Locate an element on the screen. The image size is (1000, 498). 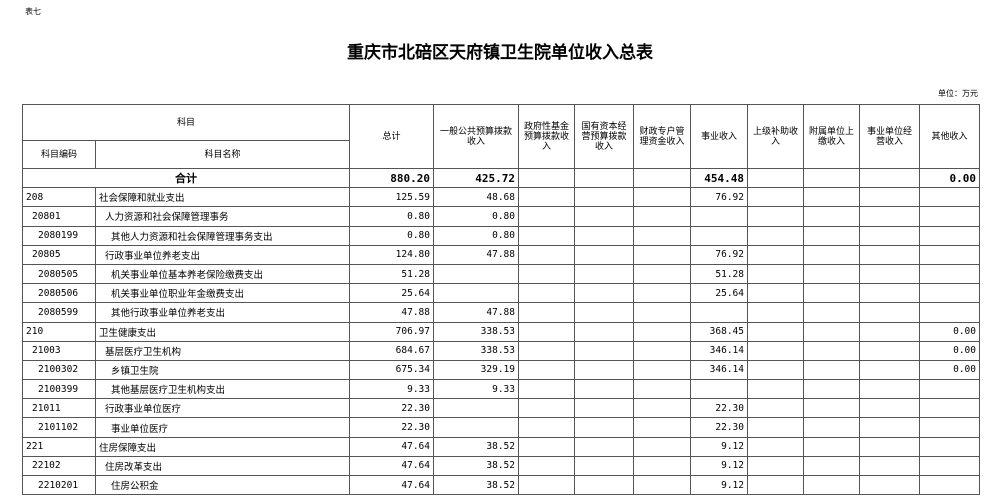
table-row: 21003 基层医疗卫生机构 684.67 338.53 346.14 0.00 is located at coordinates (501, 350).